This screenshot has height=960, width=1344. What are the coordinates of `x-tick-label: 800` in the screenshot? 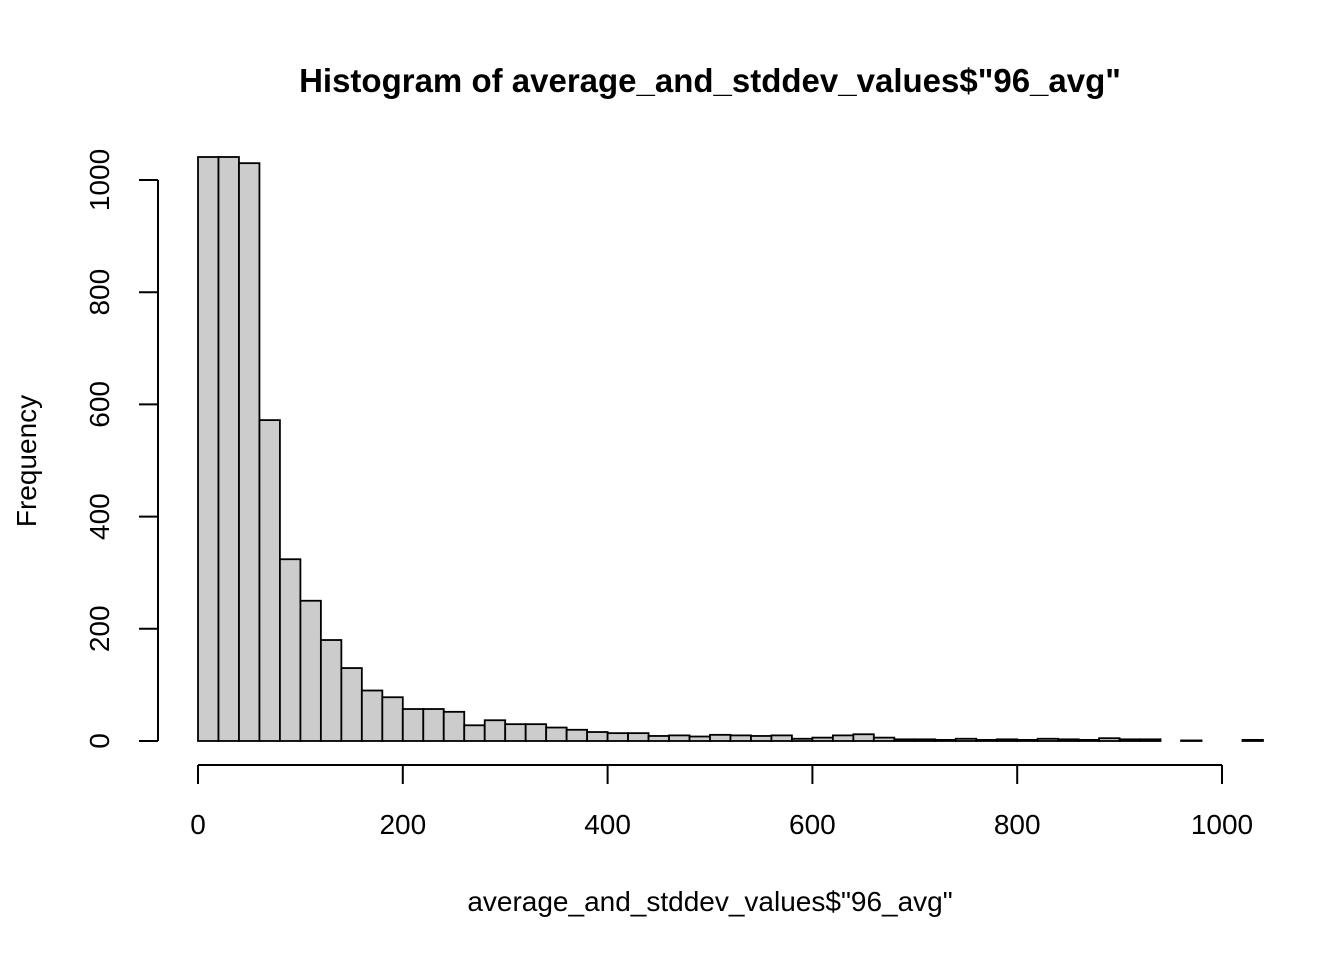 It's located at (1017, 824).